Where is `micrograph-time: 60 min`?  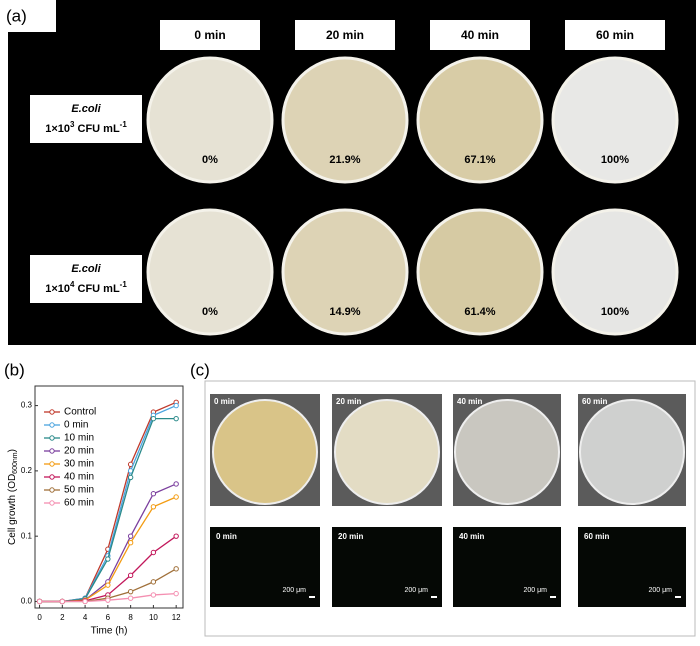
micrograph-time: 60 min is located at coordinates (596, 536).